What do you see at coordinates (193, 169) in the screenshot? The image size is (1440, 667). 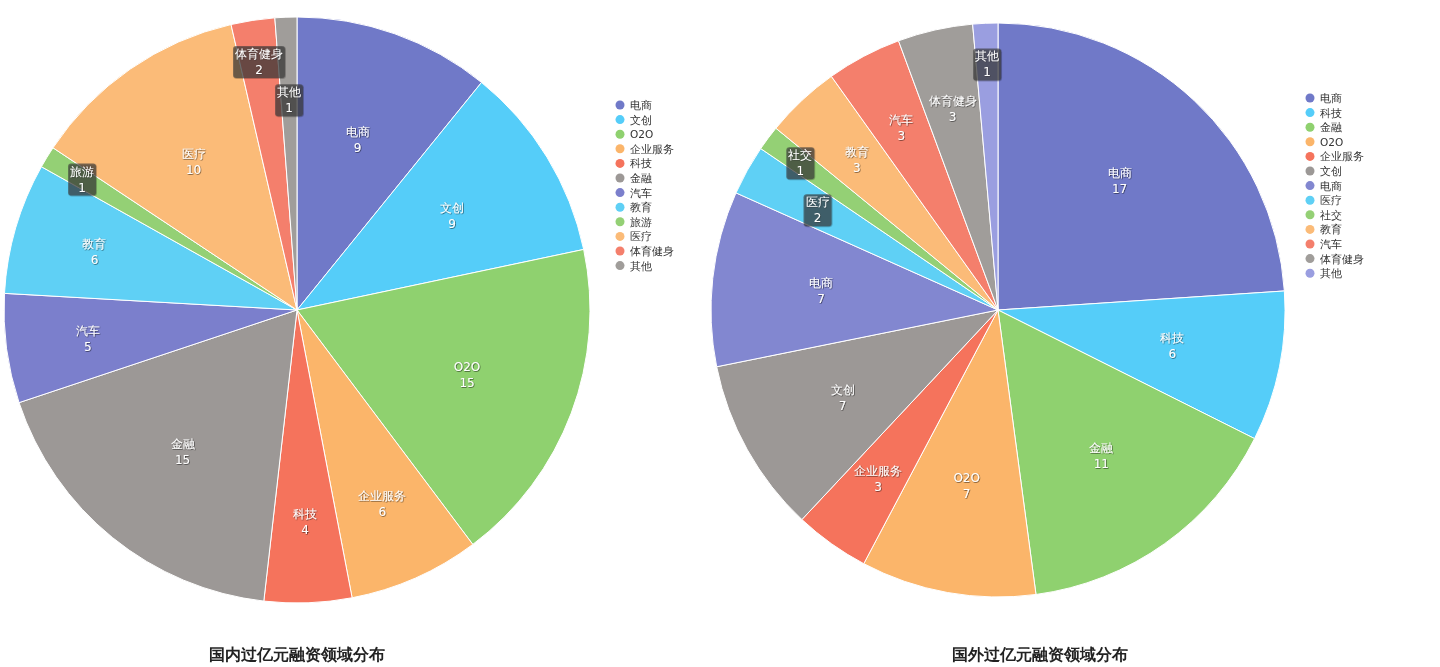 I see `data-label: 10` at bounding box center [193, 169].